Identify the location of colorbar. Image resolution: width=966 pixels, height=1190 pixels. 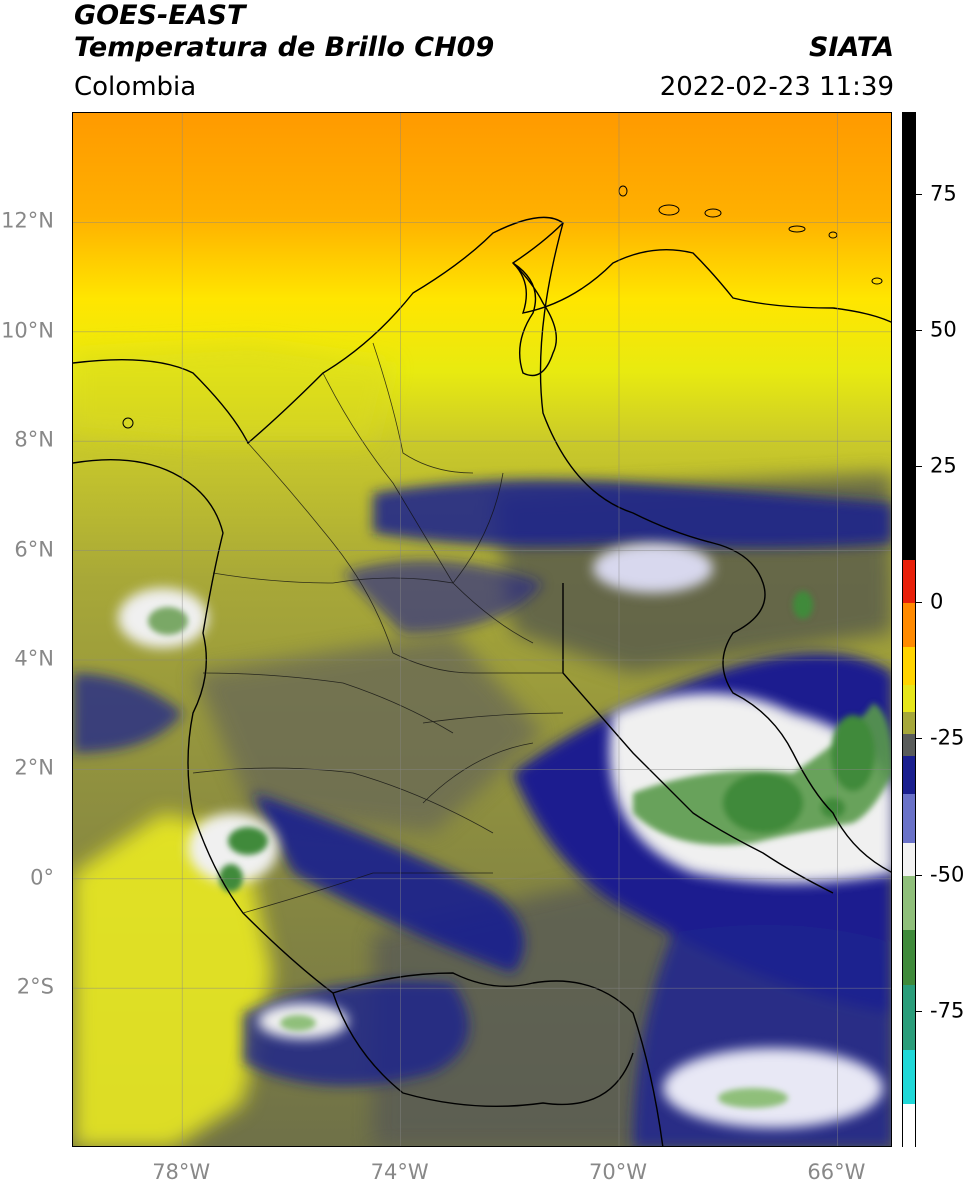
(909, 630).